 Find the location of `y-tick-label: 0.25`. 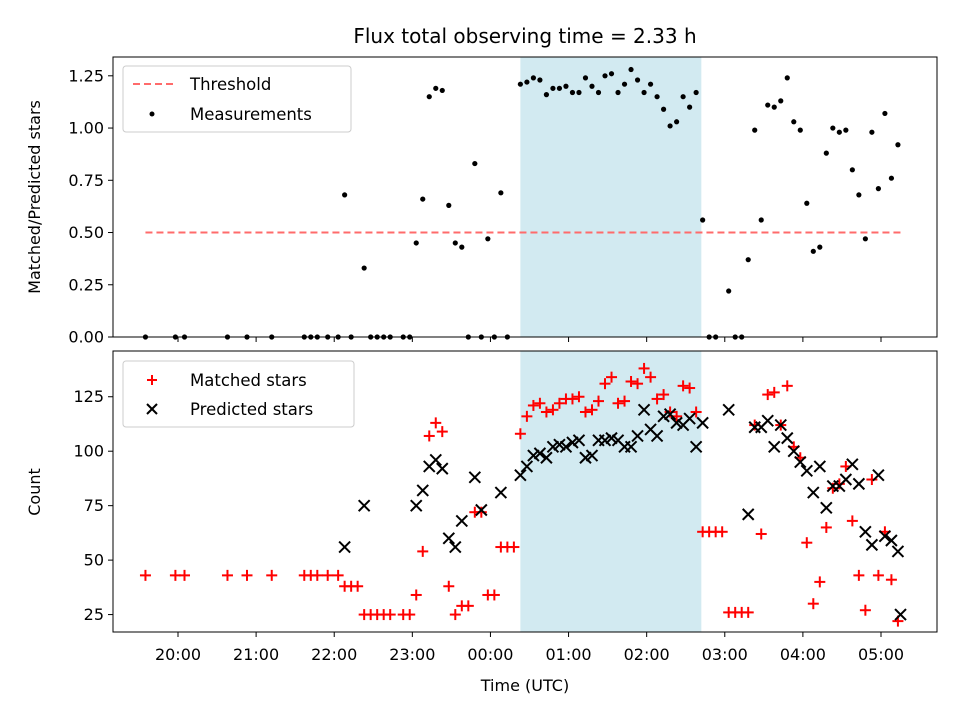

y-tick-label: 0.25 is located at coordinates (86, 284).